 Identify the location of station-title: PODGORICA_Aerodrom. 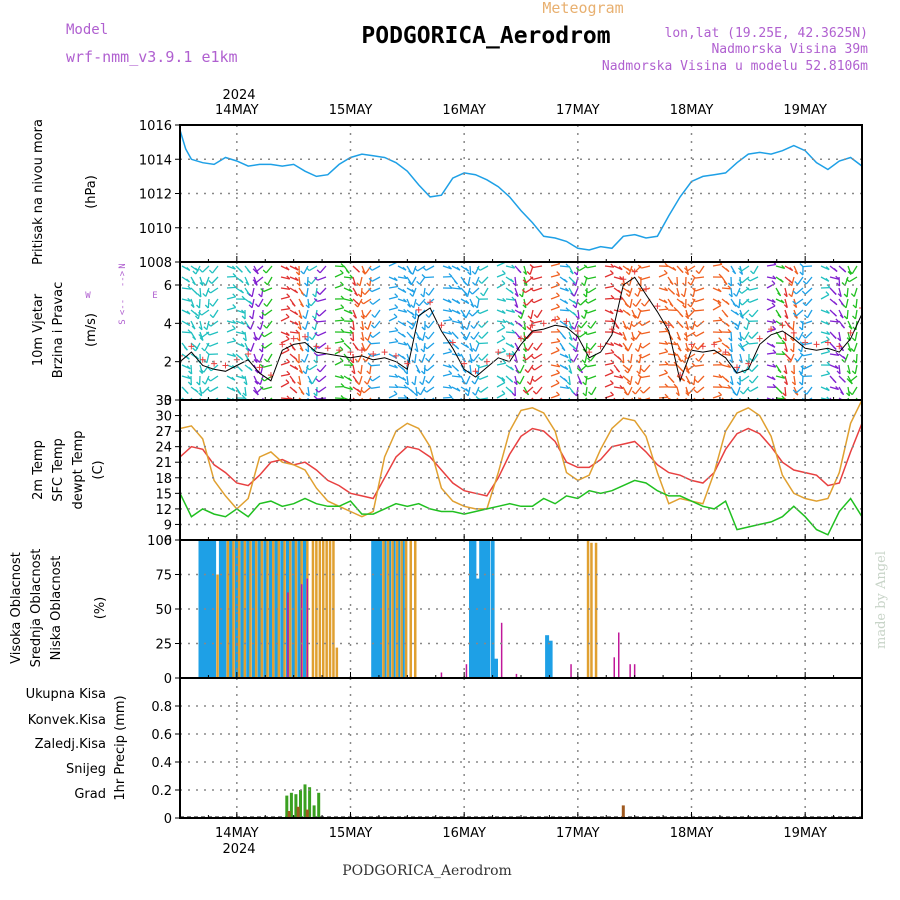
(485, 36).